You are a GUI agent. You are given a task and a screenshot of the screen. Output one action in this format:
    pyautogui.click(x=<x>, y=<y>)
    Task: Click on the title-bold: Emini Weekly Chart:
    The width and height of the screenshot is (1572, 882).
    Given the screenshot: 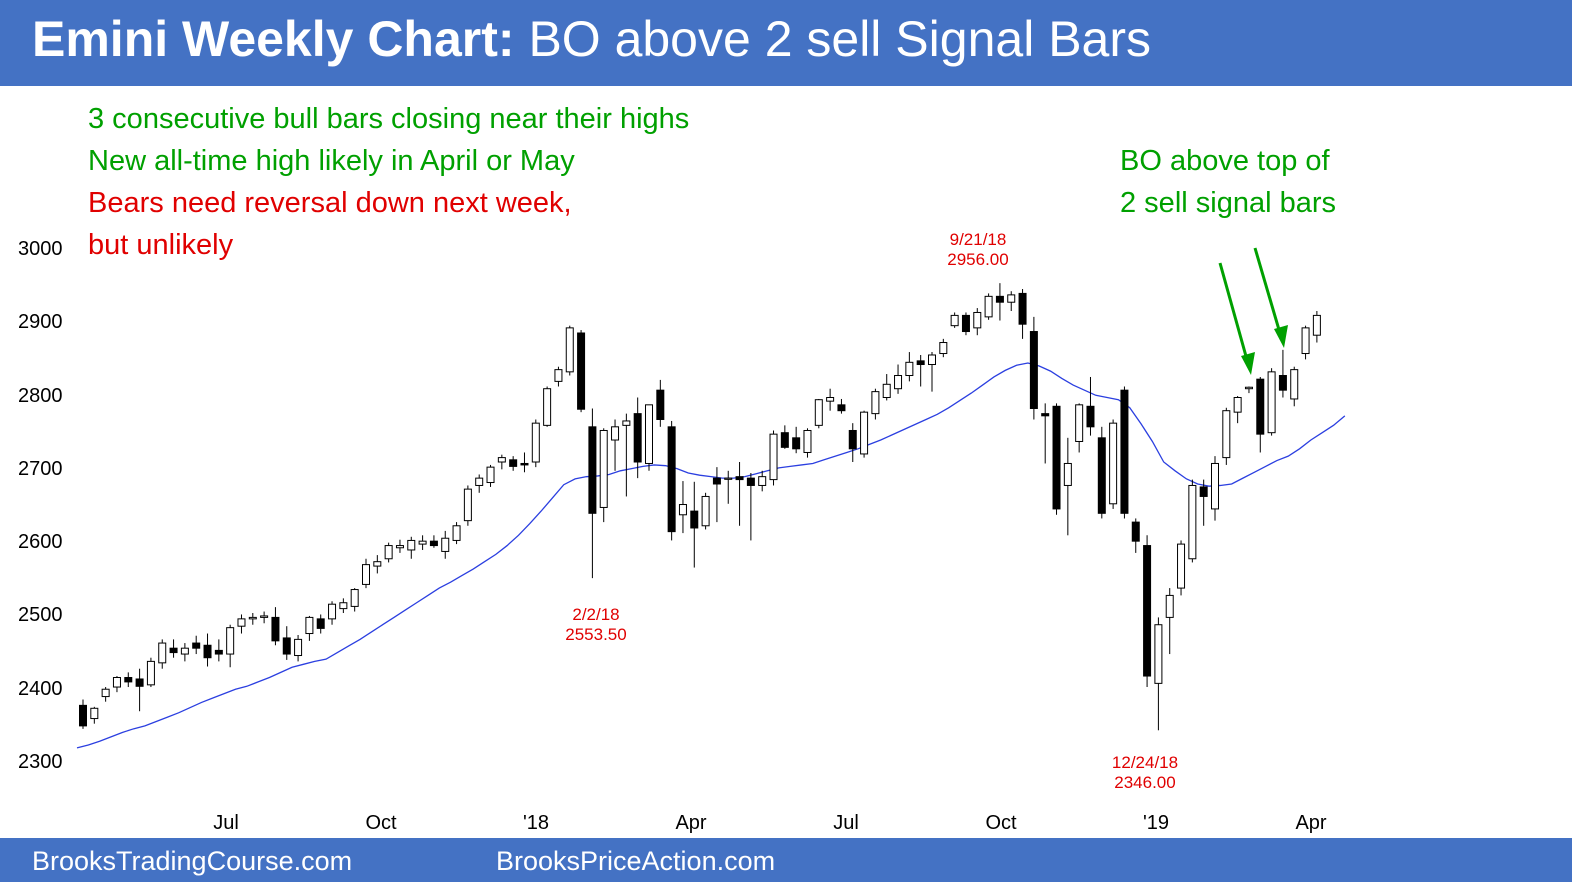 What is the action you would take?
    pyautogui.click(x=273, y=39)
    